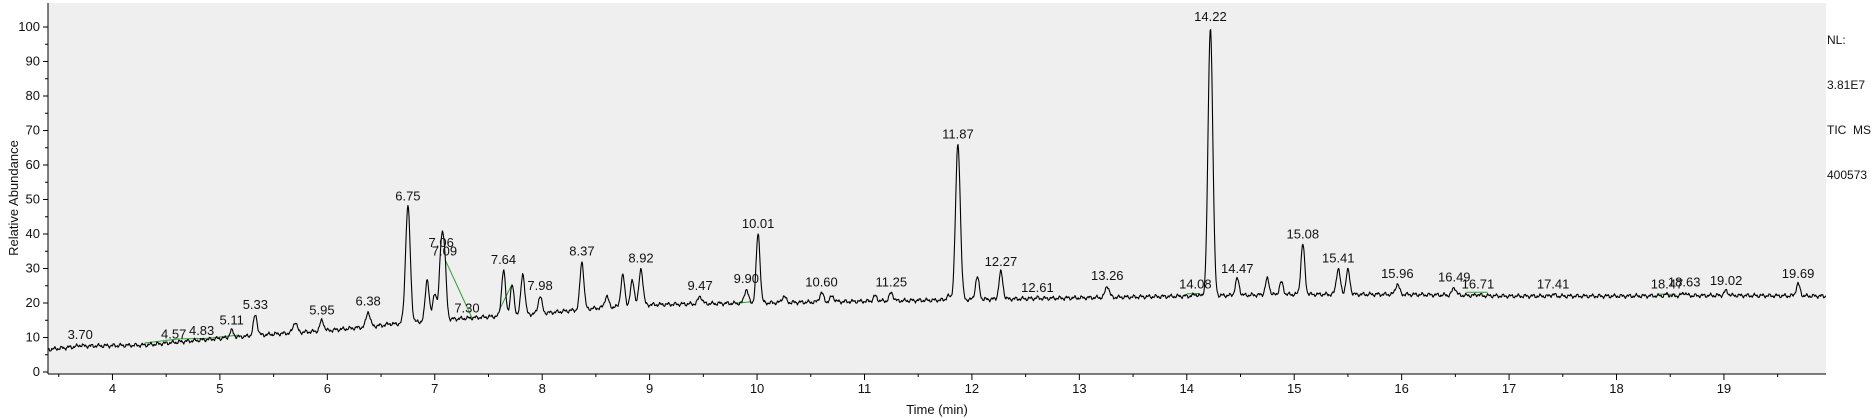 This screenshot has height=418, width=1875. I want to click on peak-label: 12.61, so click(1037, 287).